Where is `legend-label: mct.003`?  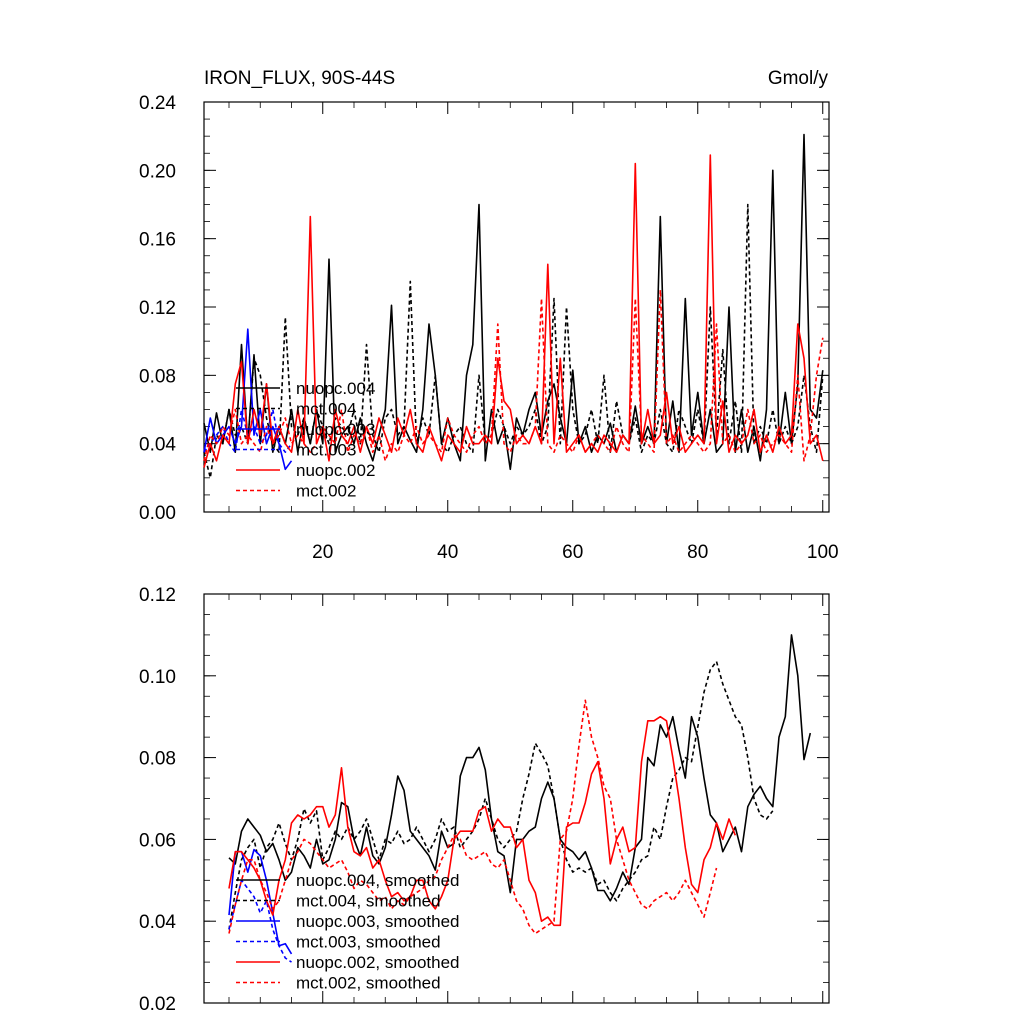
legend-label: mct.003 is located at coordinates (326, 450).